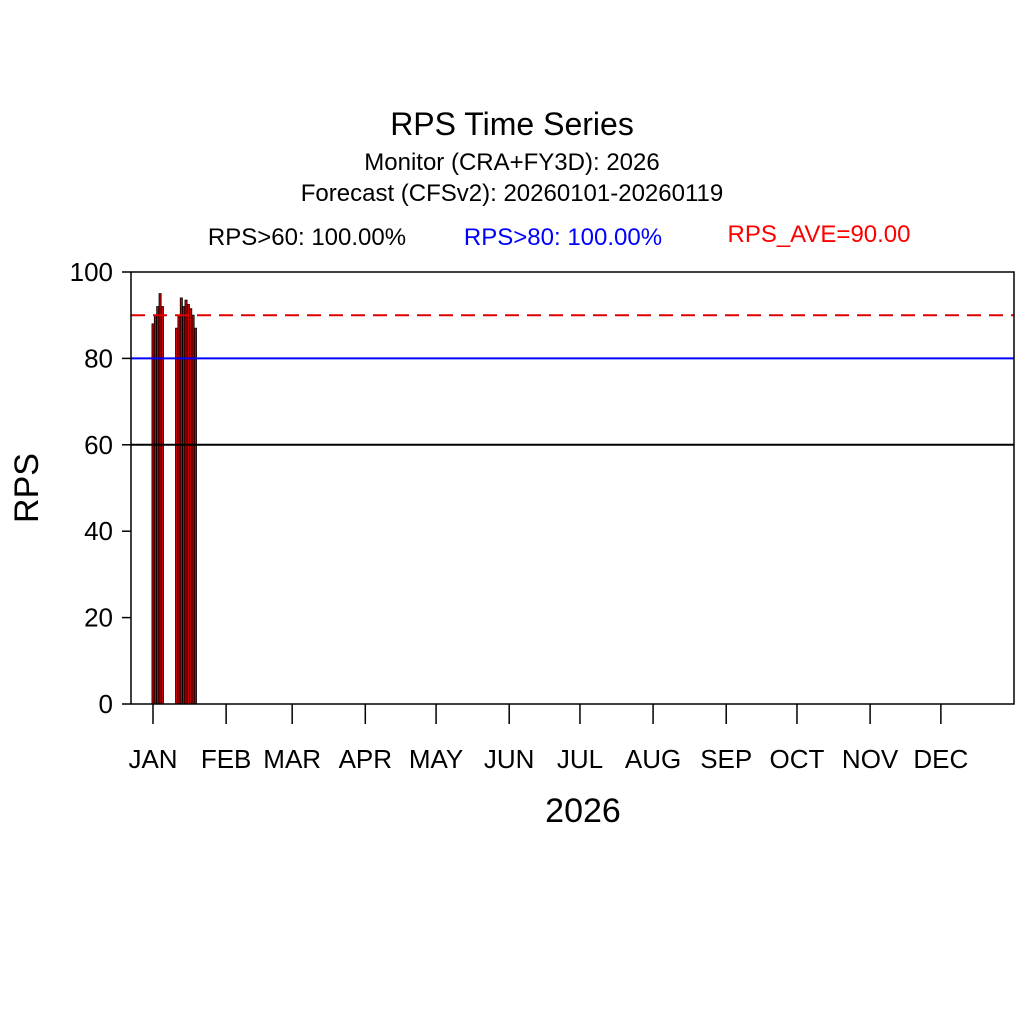  Describe the element at coordinates (797, 759) in the screenshot. I see `x-tick-label-oct: OCT` at that location.